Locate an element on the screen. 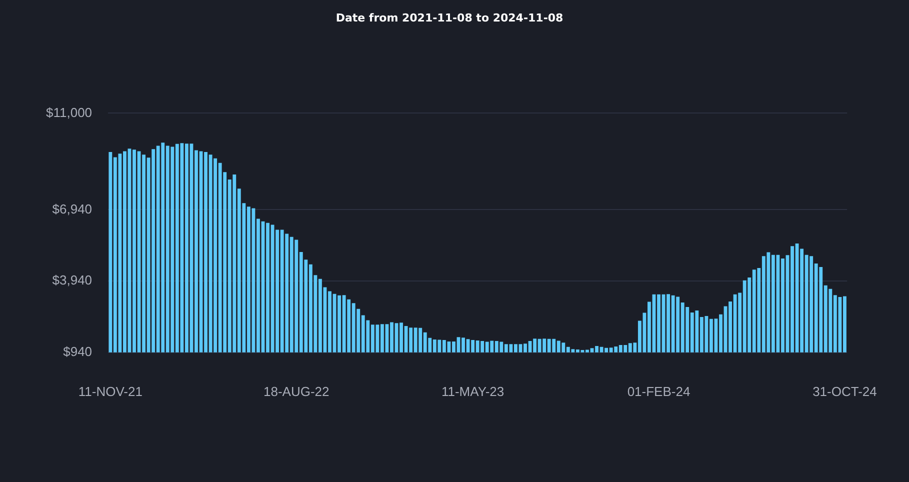 This screenshot has height=482, width=909. x-tick-label: 11-NOV-21 is located at coordinates (110, 391).